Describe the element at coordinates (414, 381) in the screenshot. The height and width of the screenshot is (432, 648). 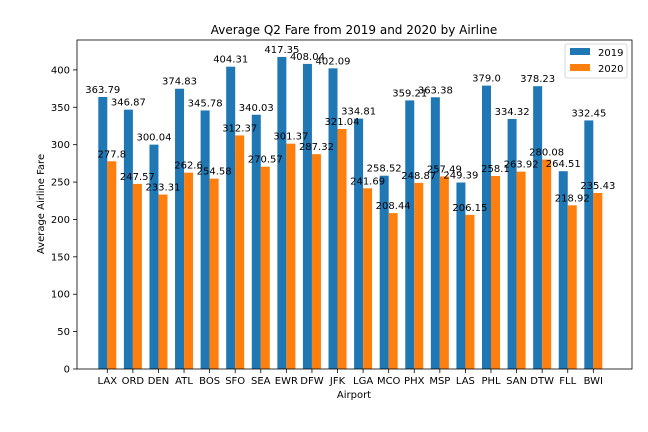
I see `x-tick-label-phx: PHX` at that location.